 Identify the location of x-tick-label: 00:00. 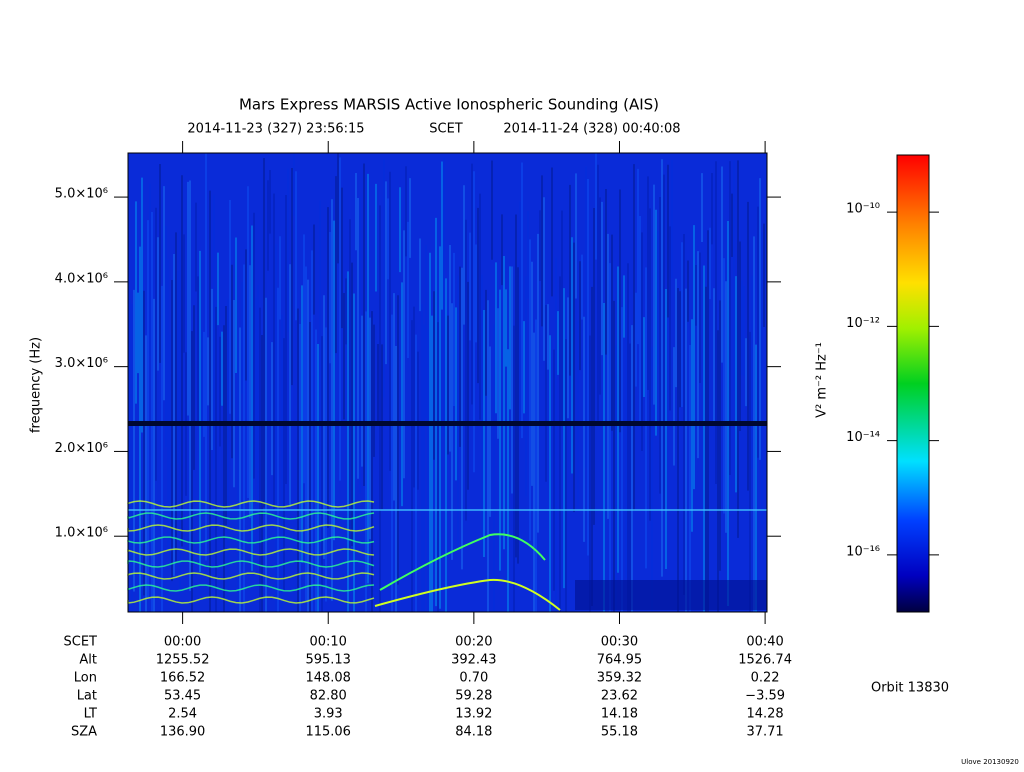
(182, 642).